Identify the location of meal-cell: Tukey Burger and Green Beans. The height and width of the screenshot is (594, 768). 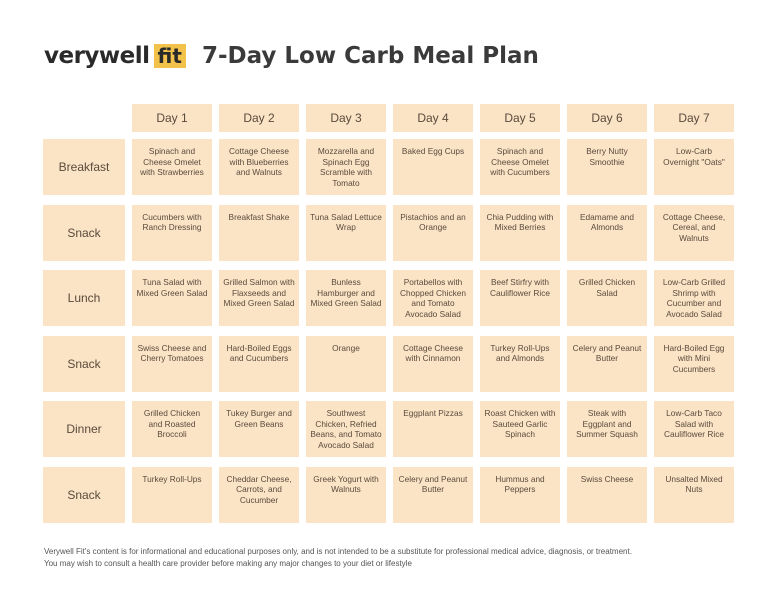
(259, 429).